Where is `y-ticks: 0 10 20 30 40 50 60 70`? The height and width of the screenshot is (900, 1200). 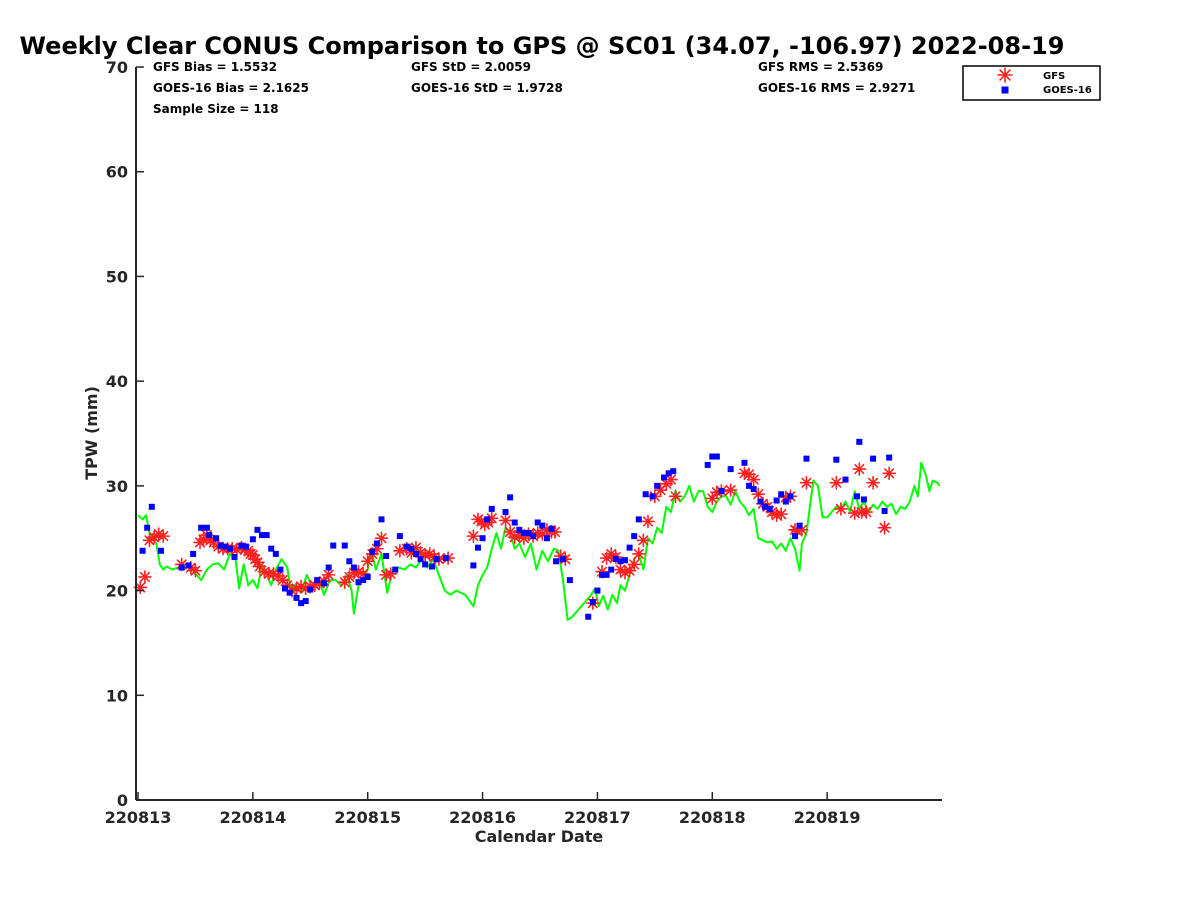 y-ticks: 0 10 20 30 40 50 60 70 is located at coordinates (125, 434).